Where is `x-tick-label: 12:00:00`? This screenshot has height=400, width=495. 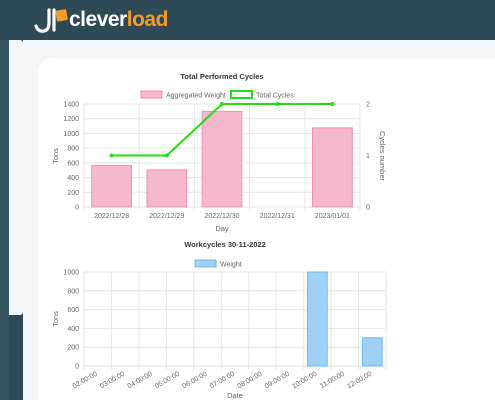
x-tick-label: 12:00:00 is located at coordinates (359, 381).